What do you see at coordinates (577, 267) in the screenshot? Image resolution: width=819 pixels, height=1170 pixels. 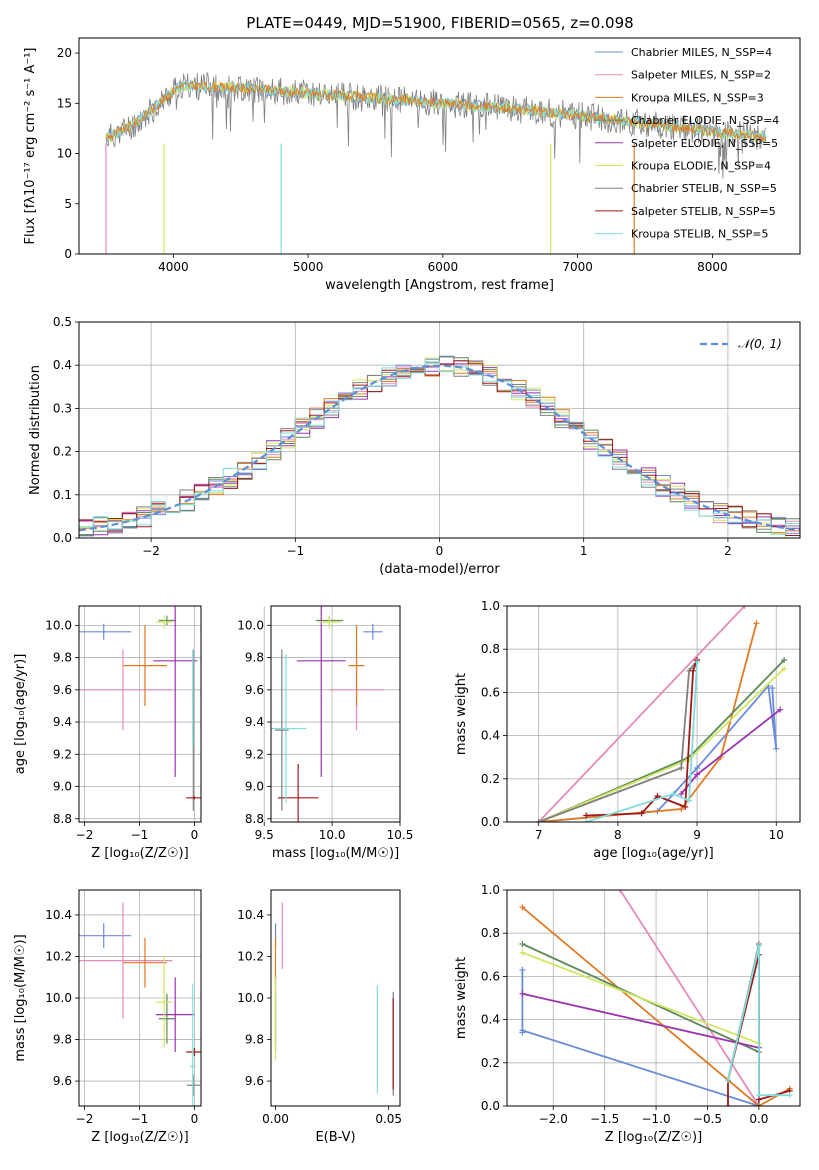 I see `x-tick-label: 7000` at bounding box center [577, 267].